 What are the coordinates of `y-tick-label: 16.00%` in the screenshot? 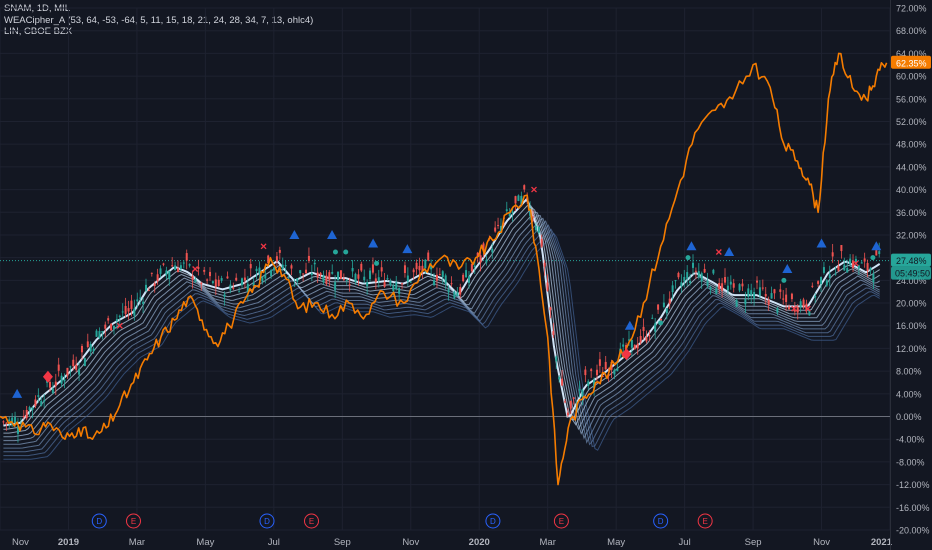 It's located at (911, 326).